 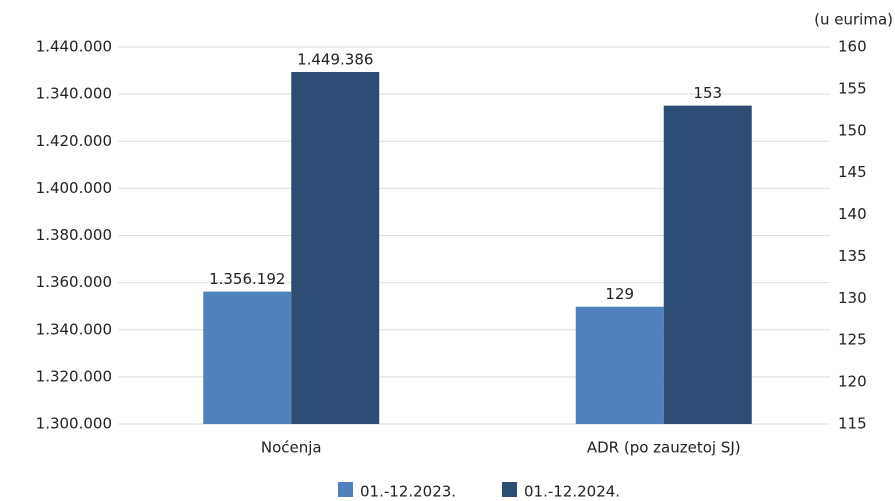 I want to click on data-label: 153, so click(x=707, y=93).